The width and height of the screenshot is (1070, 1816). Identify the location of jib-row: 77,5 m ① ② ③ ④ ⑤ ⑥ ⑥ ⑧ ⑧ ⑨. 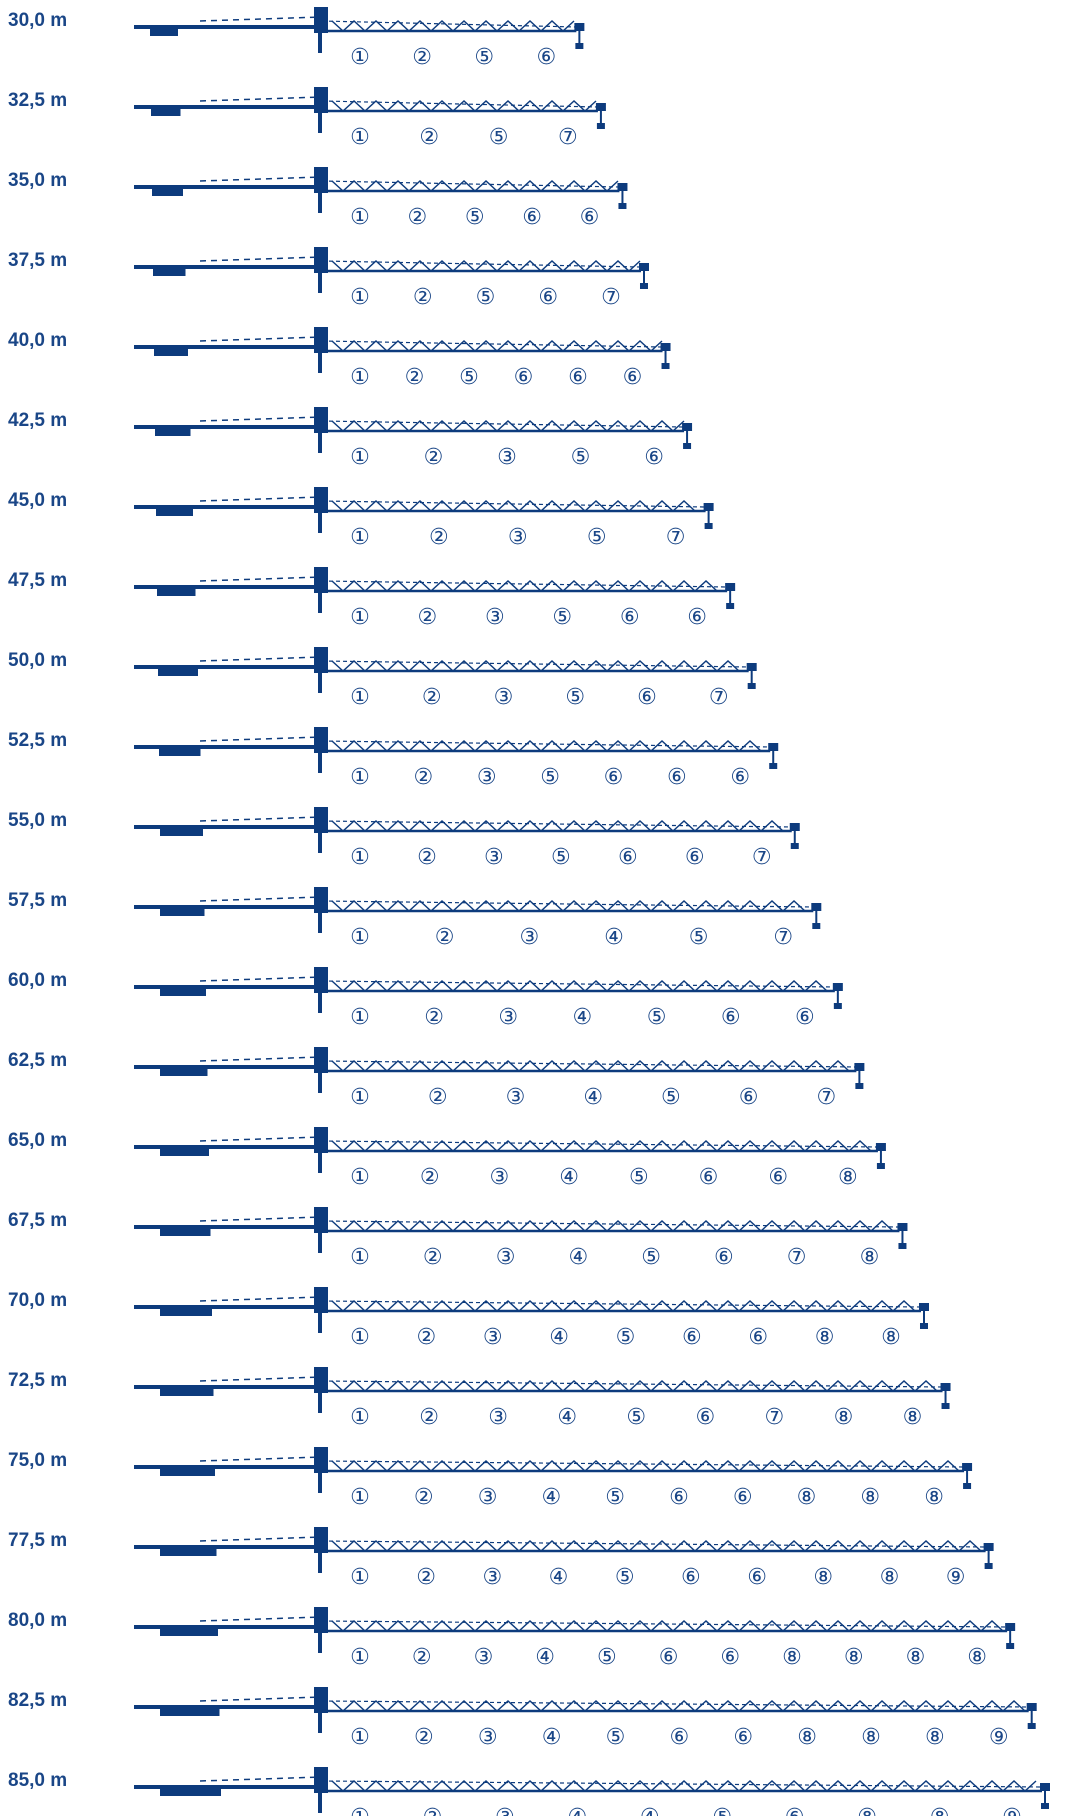
(501, 1558).